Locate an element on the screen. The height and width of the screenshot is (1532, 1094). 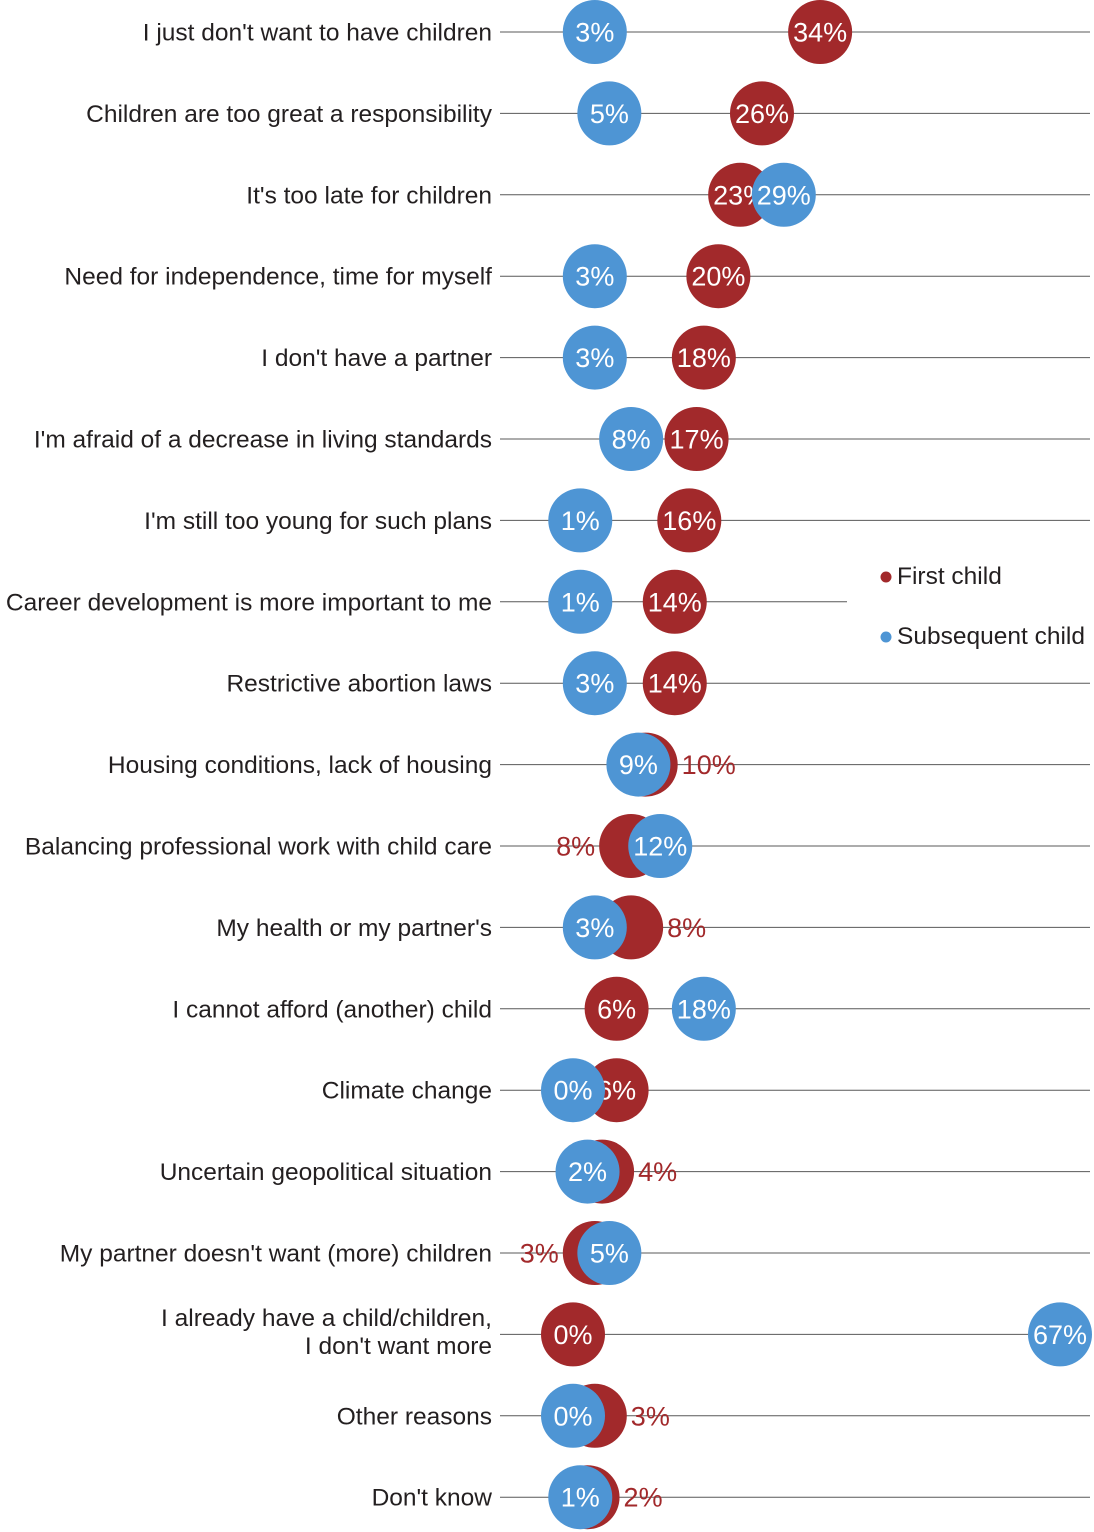
legend-first-child-label: First child is located at coordinates (949, 576).